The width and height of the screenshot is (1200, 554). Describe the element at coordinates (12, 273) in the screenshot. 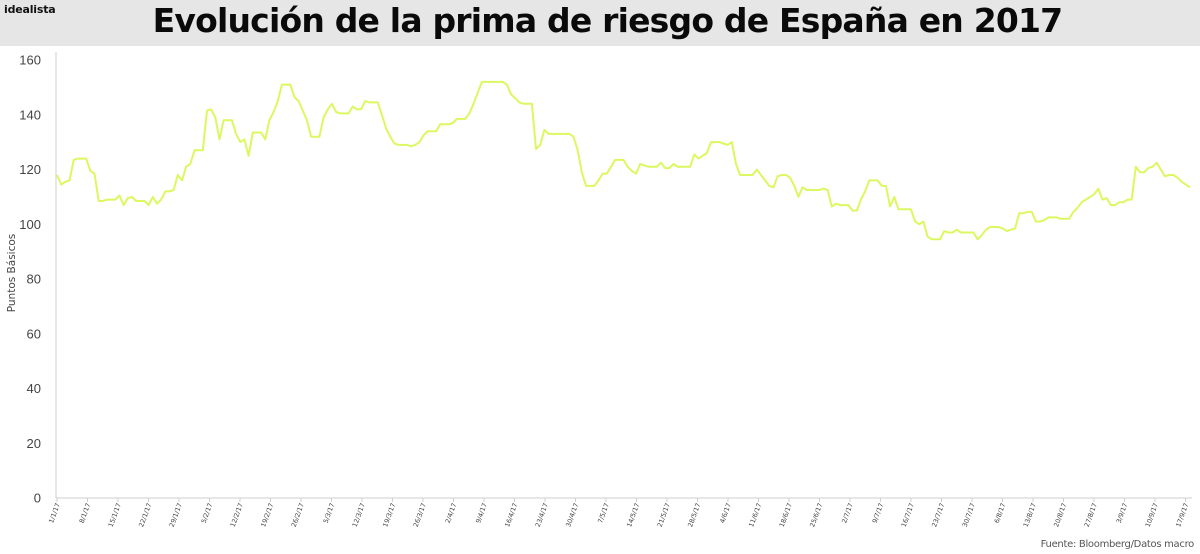

I see `y-axis-label: Puntos Básicos` at that location.